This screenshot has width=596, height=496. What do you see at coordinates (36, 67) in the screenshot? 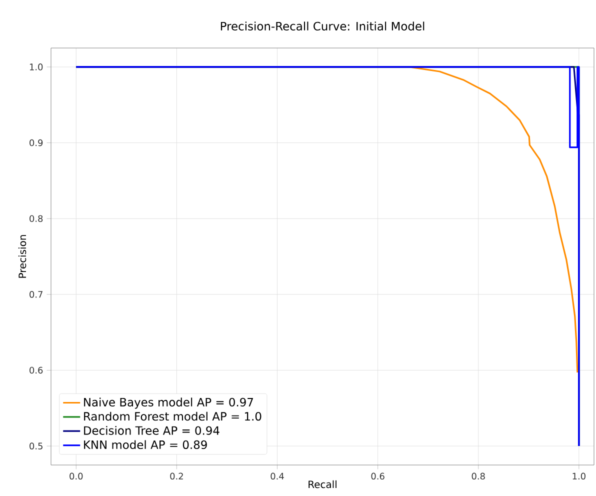
I see `y-tick-label: 1.0` at bounding box center [36, 67].